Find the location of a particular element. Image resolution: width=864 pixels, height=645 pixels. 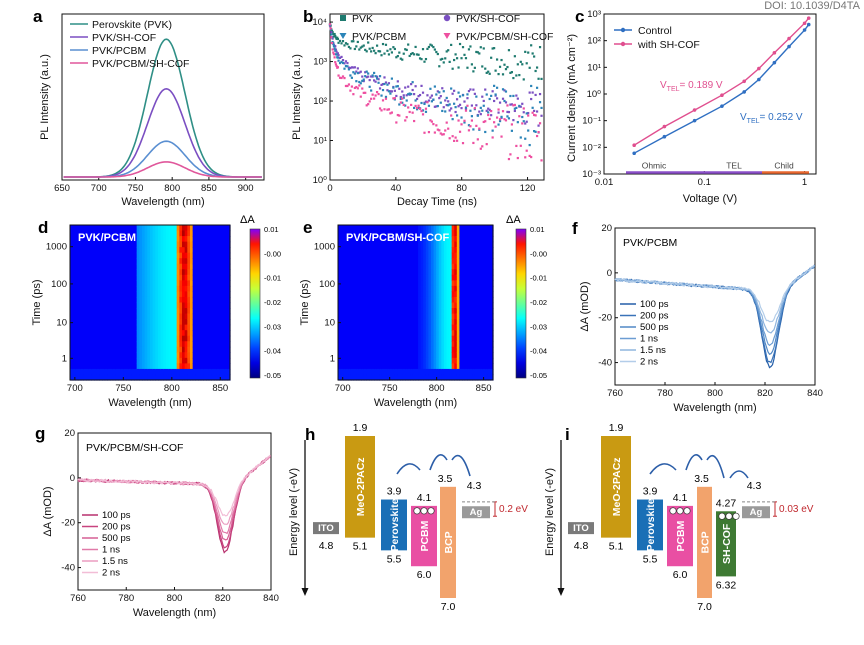

panel-c-x-tick: 0.1 is located at coordinates (704, 182).